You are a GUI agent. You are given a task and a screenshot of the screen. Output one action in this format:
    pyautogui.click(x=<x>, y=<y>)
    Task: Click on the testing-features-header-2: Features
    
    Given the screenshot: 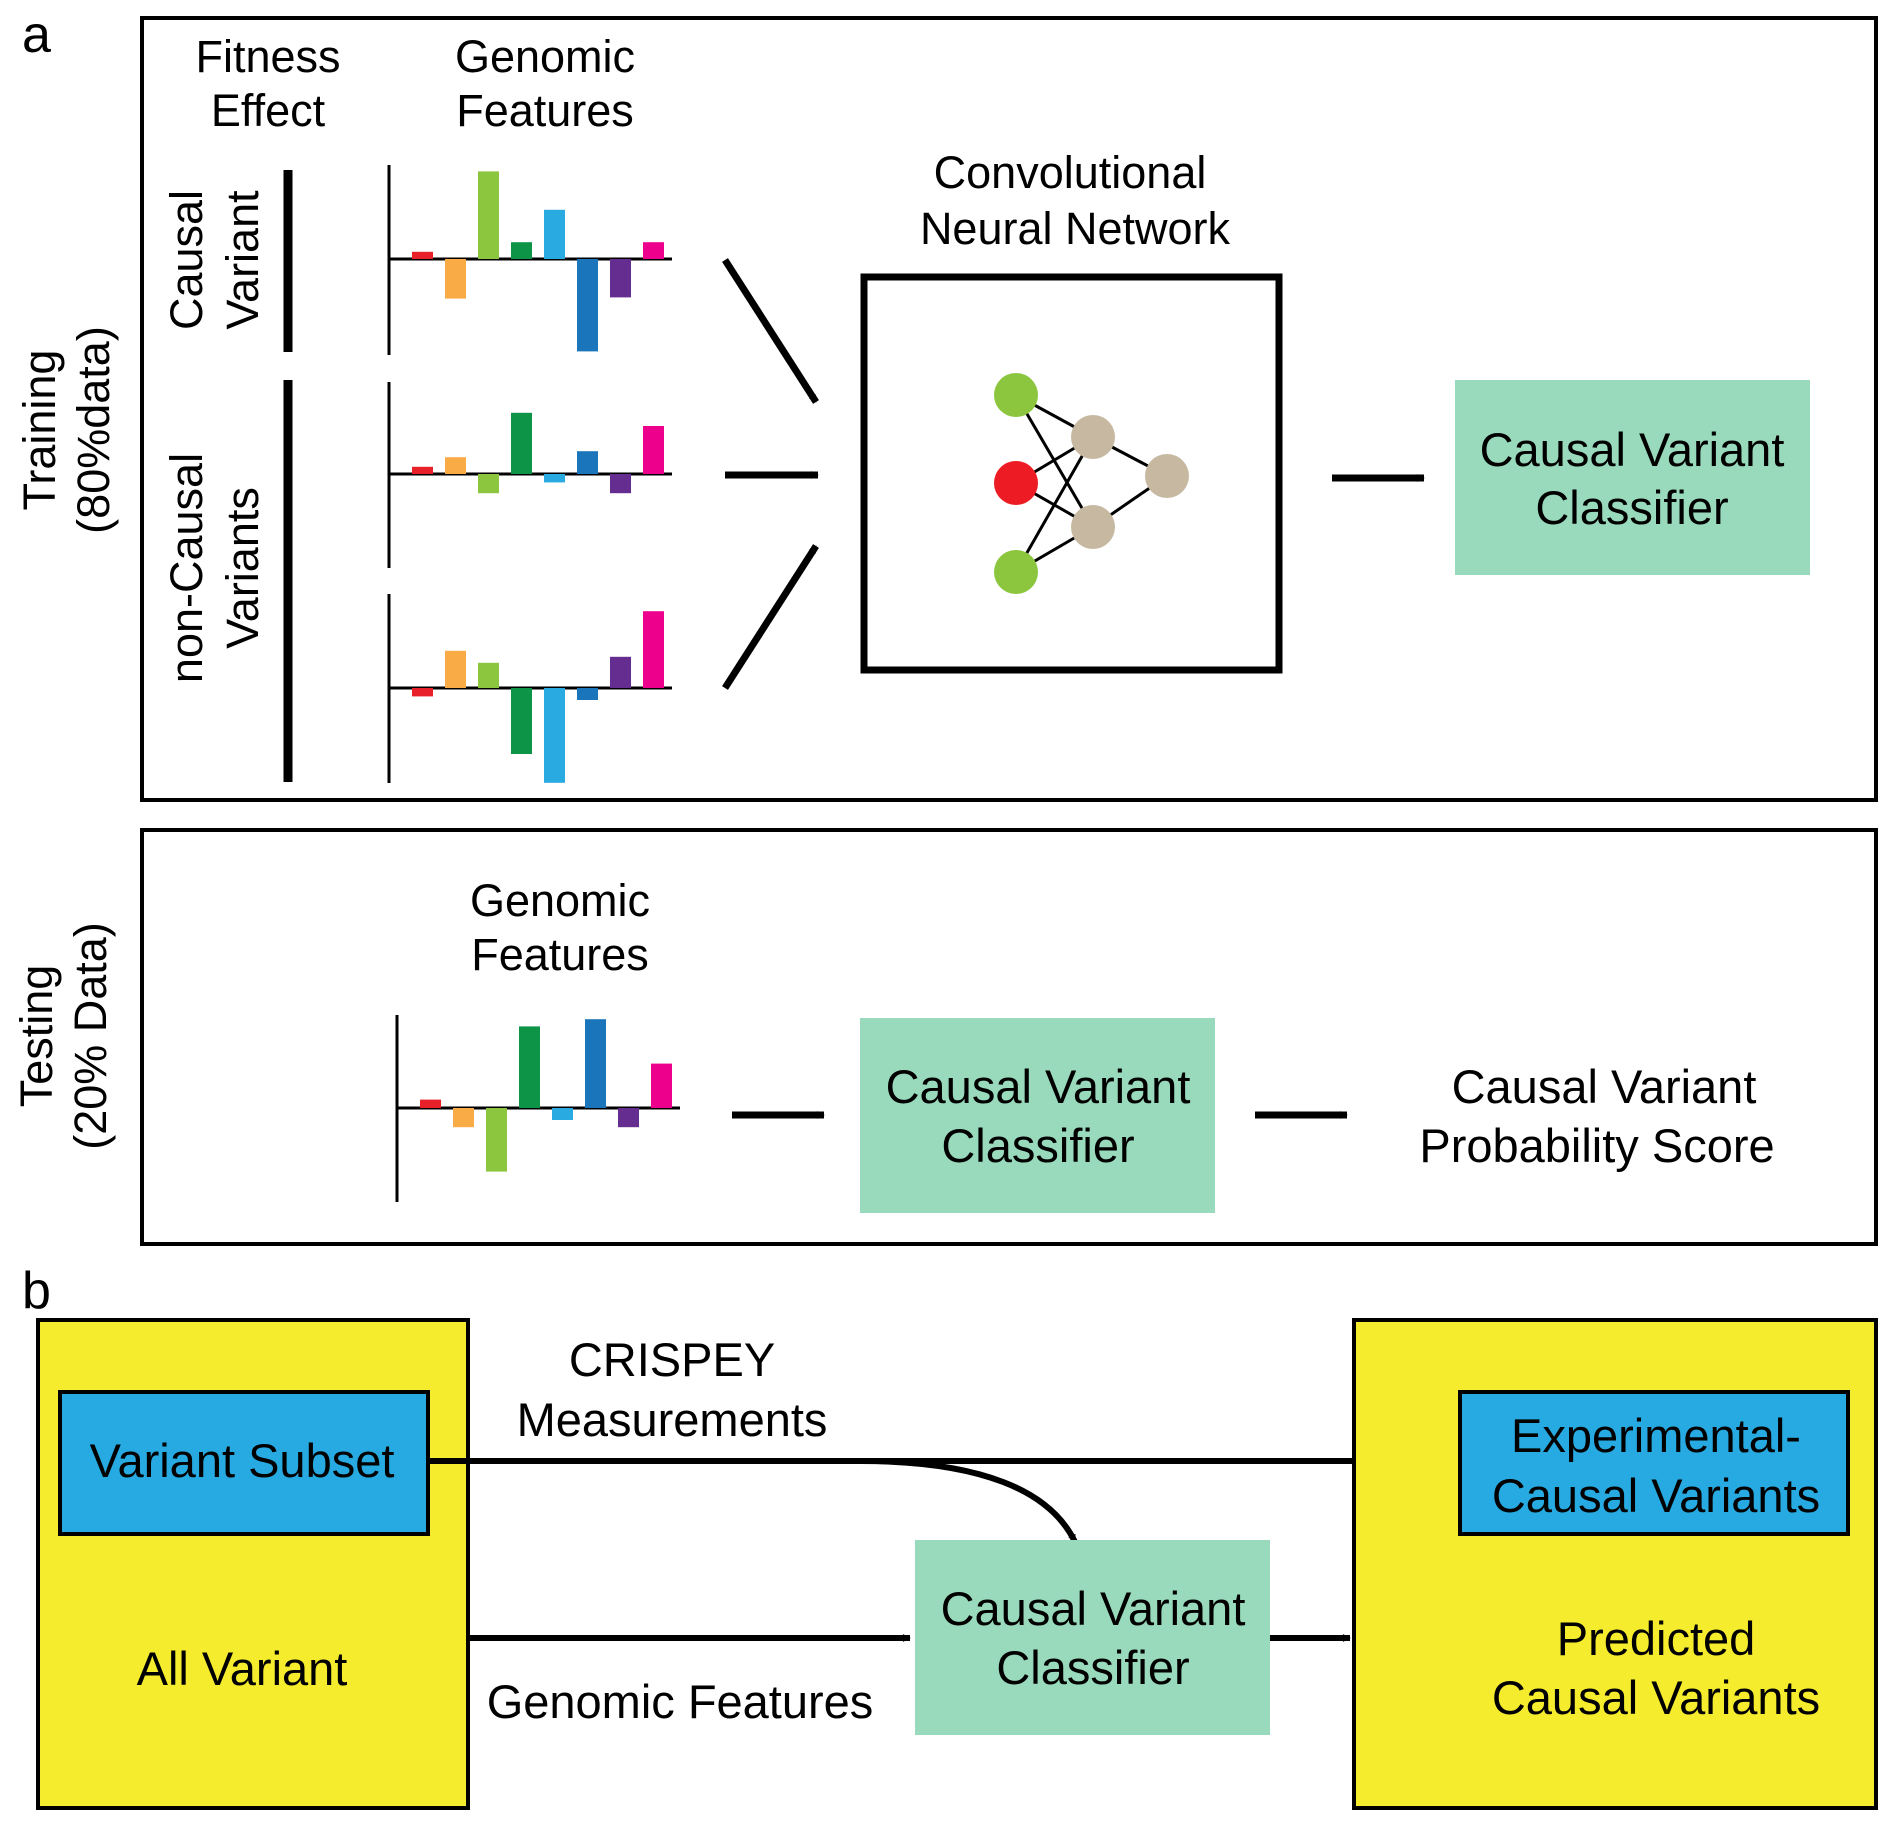 What is the action you would take?
    pyautogui.click(x=560, y=954)
    